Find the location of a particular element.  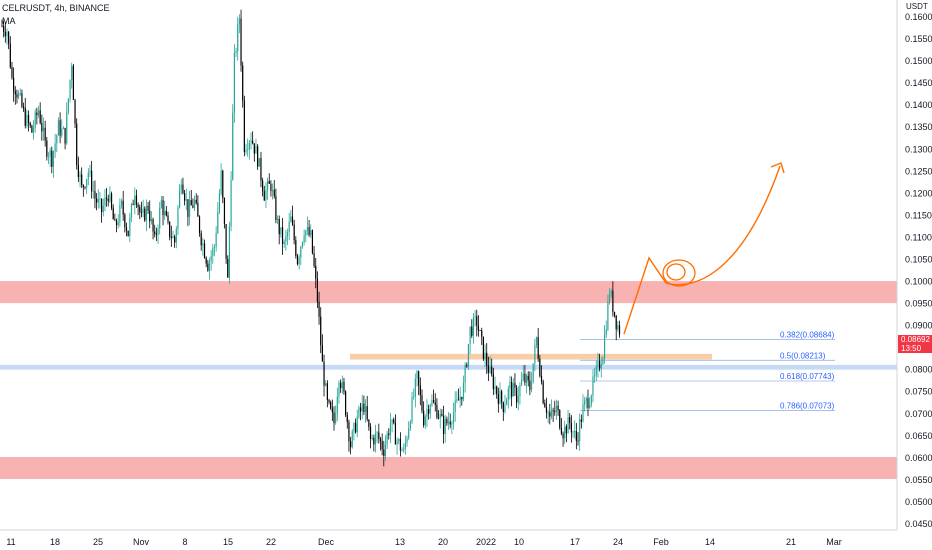

projection-drawing is located at coordinates (704, 248).